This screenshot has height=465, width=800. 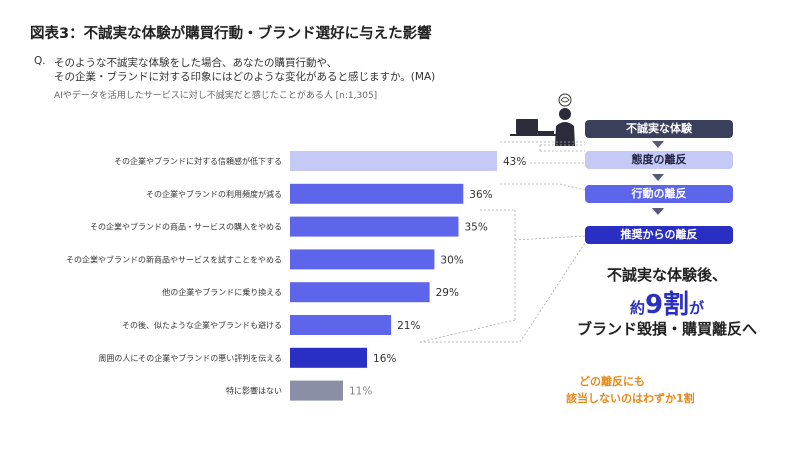 What do you see at coordinates (196, 63) in the screenshot?
I see `question-line-1: そのような不誠実な体験をした場合、あなたの購買行動や、` at bounding box center [196, 63].